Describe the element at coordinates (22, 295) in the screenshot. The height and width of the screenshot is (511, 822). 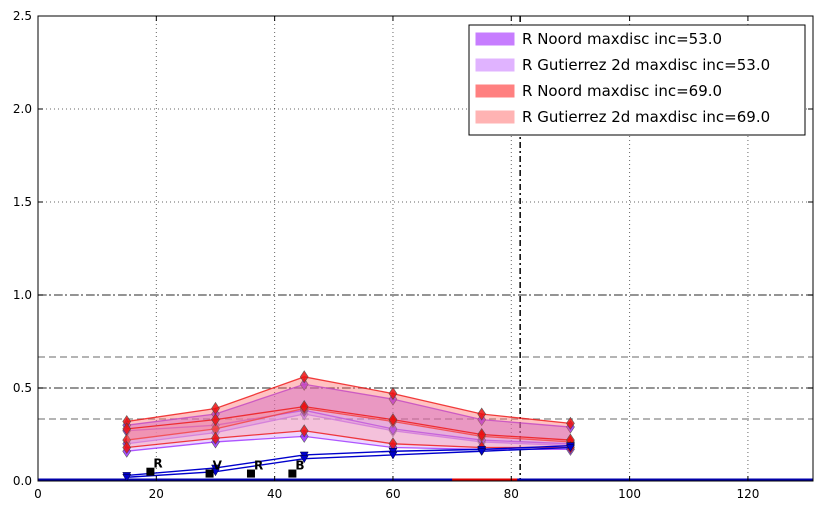
I see `y-tick-label: 1.0` at that location.